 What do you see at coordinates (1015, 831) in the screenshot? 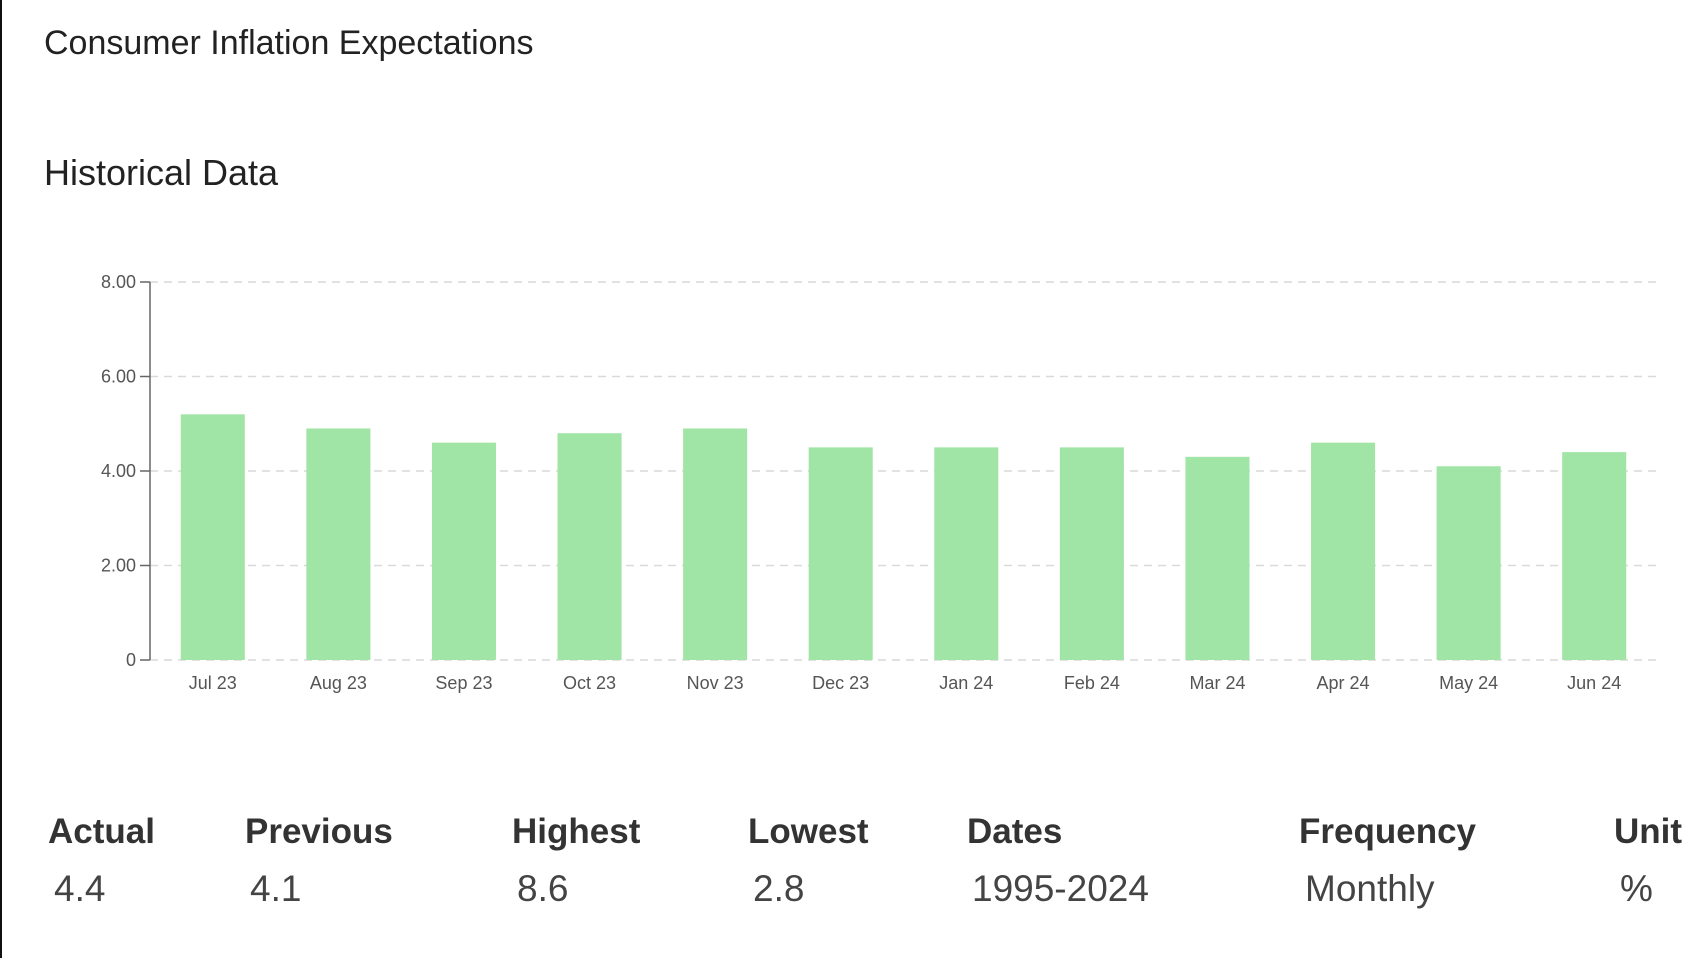
I see `stat-dates-label: Dates` at bounding box center [1015, 831].